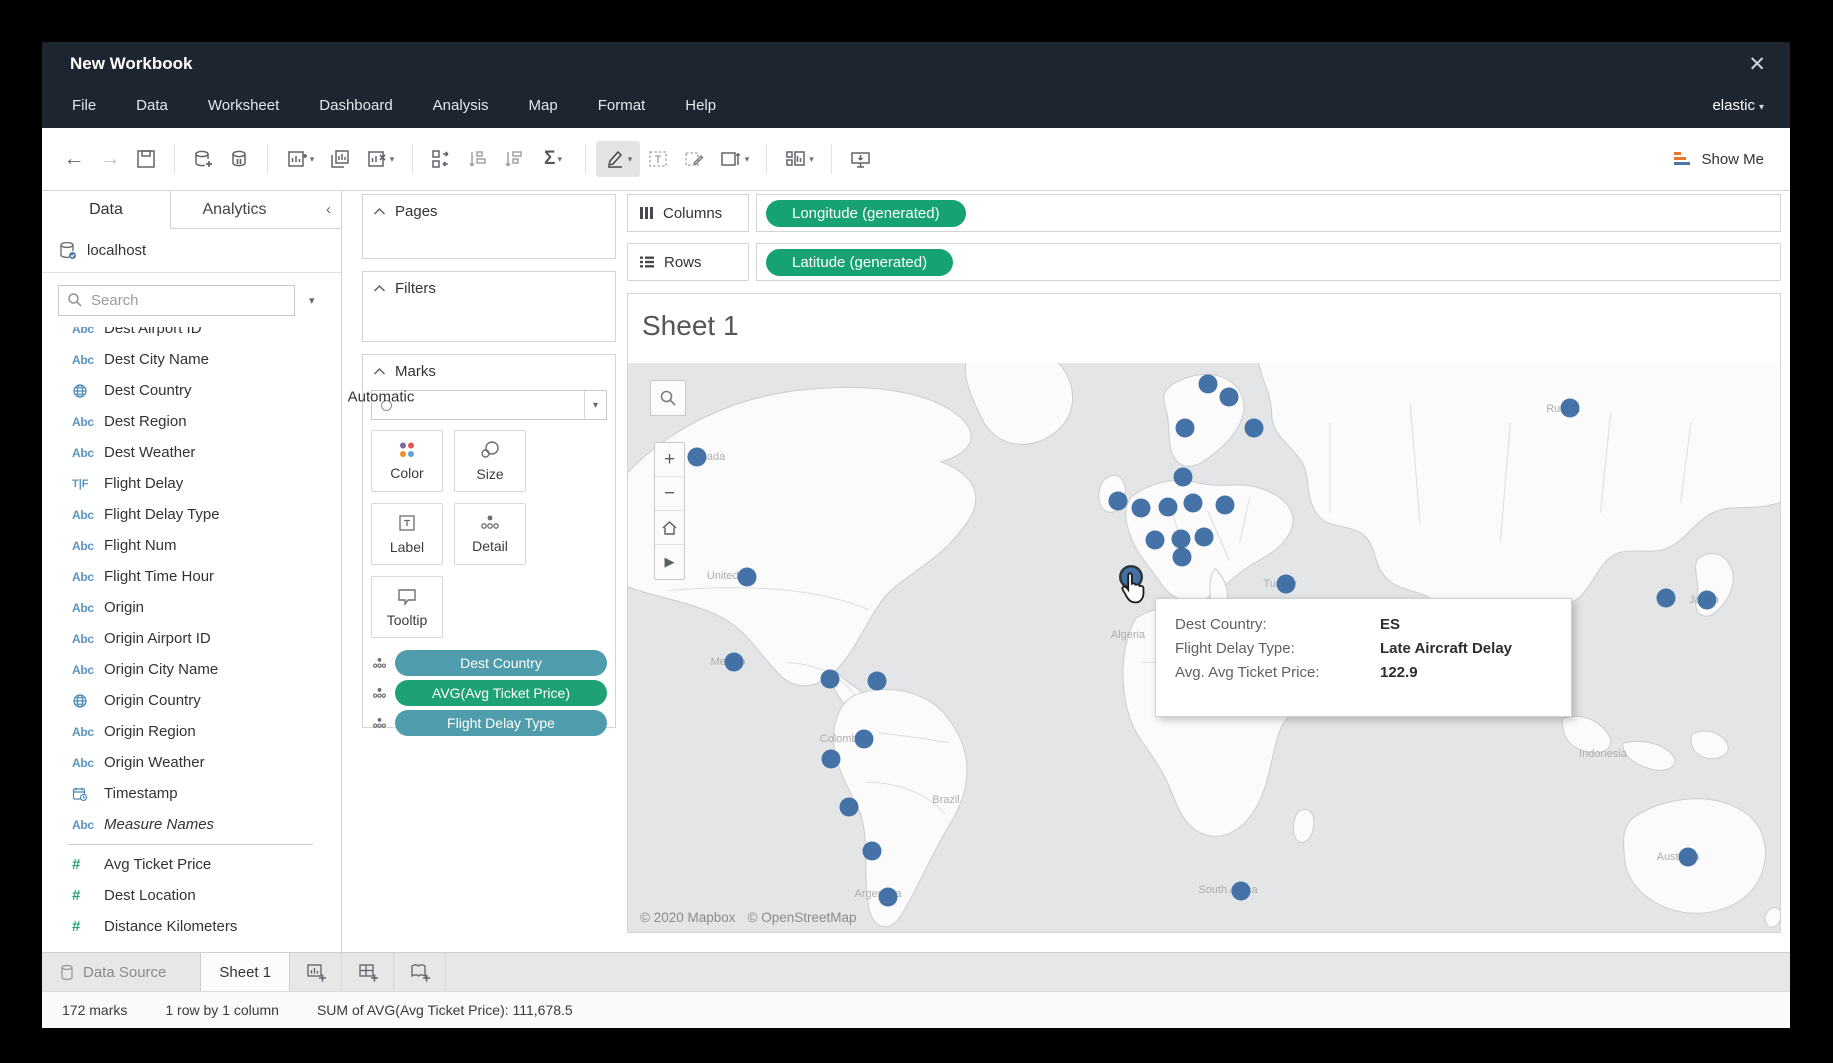 This screenshot has width=1833, height=1063. Describe the element at coordinates (501, 693) in the screenshot. I see `marks-pill-avg-avg-ticket-price-: AVG(Avg Ticket Price)` at that location.